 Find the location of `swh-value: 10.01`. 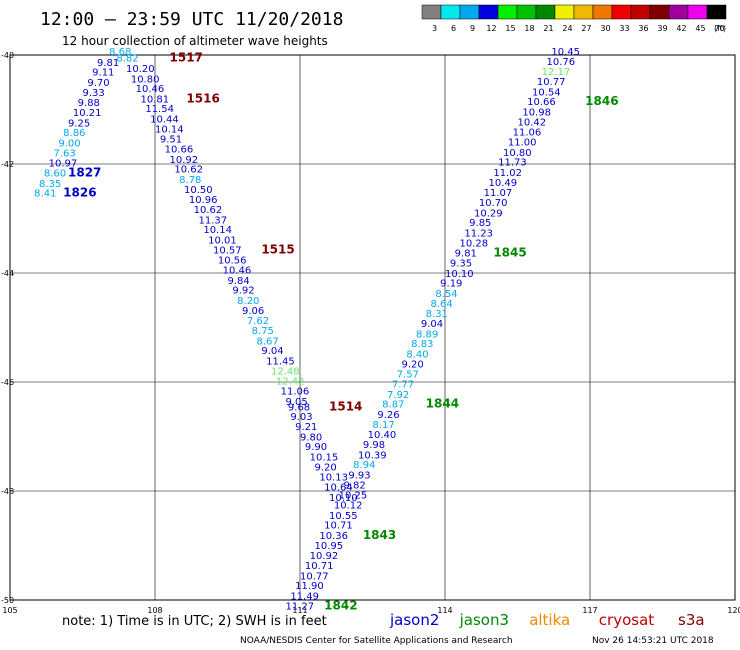

swh-value: 10.01 is located at coordinates (222, 241).